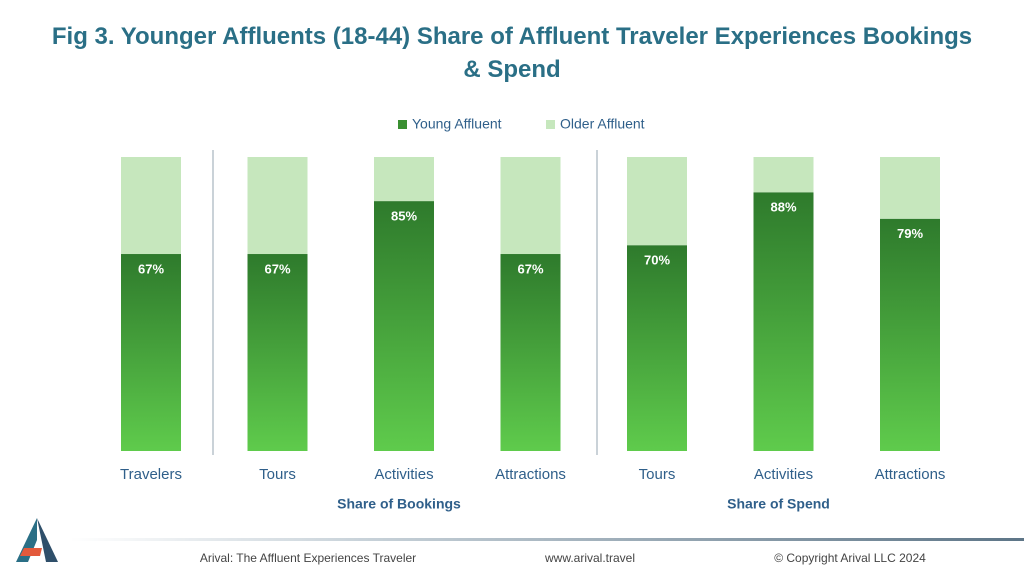 The image size is (1024, 576). What do you see at coordinates (910, 233) in the screenshot?
I see `value-label: 79%` at bounding box center [910, 233].